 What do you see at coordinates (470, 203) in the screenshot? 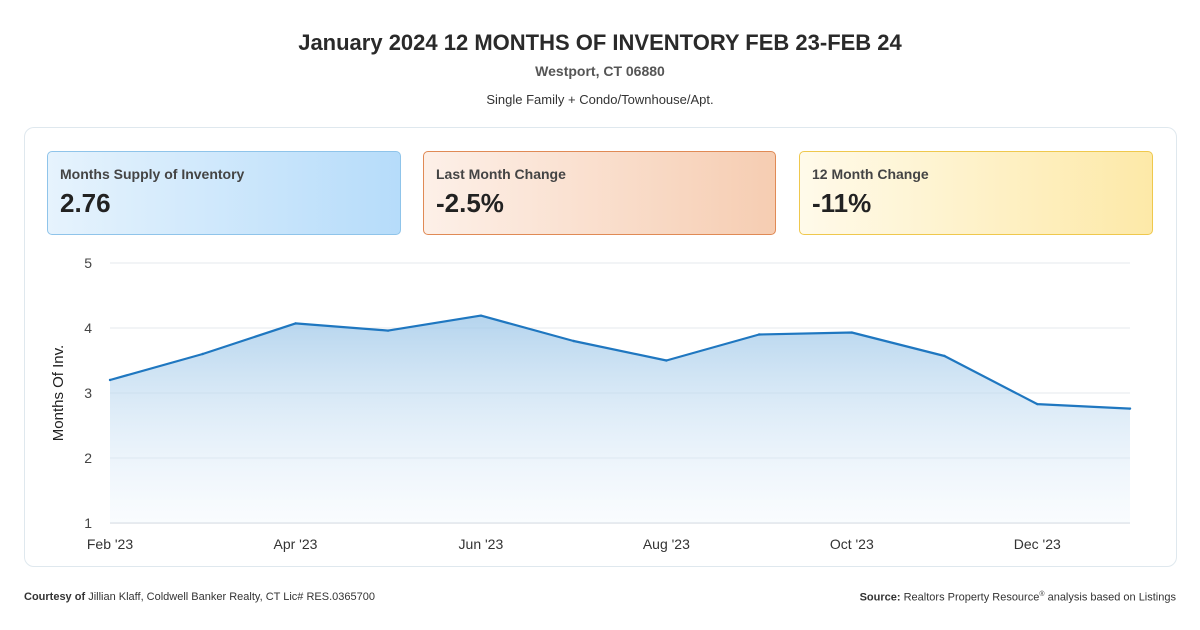
I see `last-month-change-value: -2.5%` at bounding box center [470, 203].